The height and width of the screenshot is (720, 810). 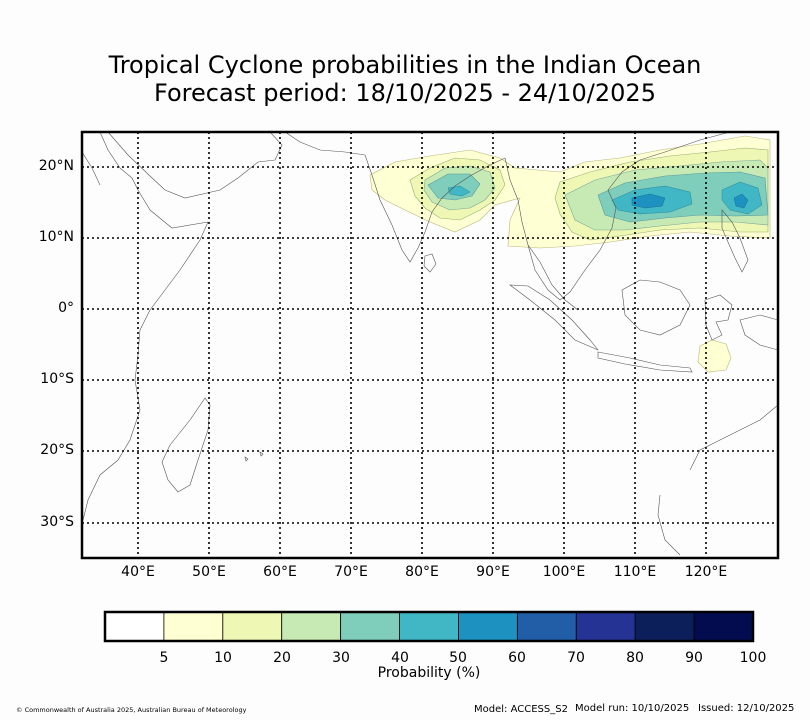 I want to click on colorbar-tick: 100, so click(x=753, y=658).